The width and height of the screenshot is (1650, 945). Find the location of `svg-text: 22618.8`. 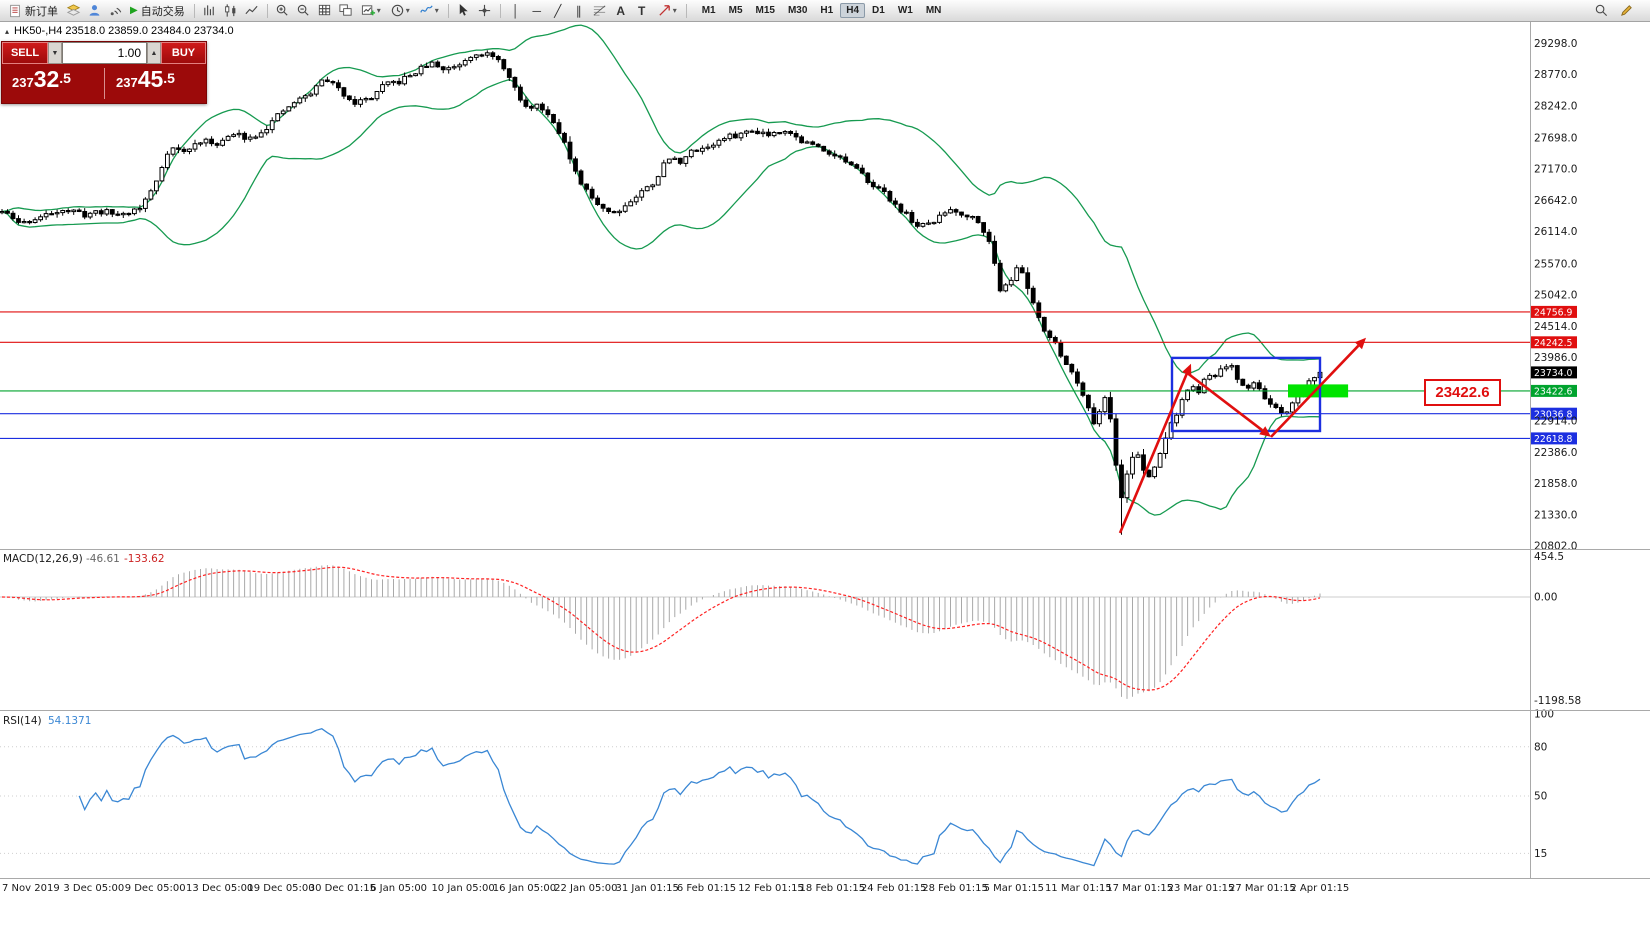

svg-text: 22618.8 is located at coordinates (1553, 439).